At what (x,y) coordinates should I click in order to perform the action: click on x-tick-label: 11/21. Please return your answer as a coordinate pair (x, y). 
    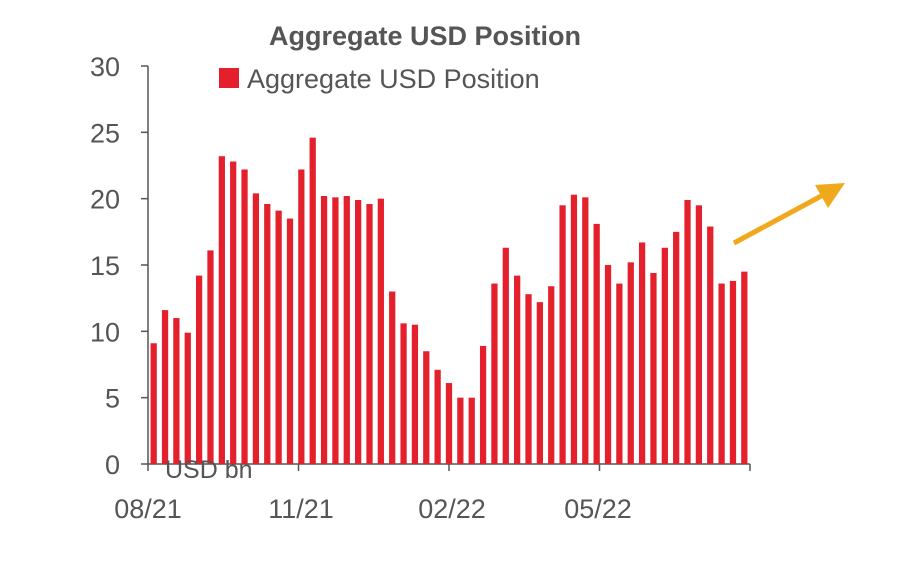
    Looking at the image, I should click on (301, 509).